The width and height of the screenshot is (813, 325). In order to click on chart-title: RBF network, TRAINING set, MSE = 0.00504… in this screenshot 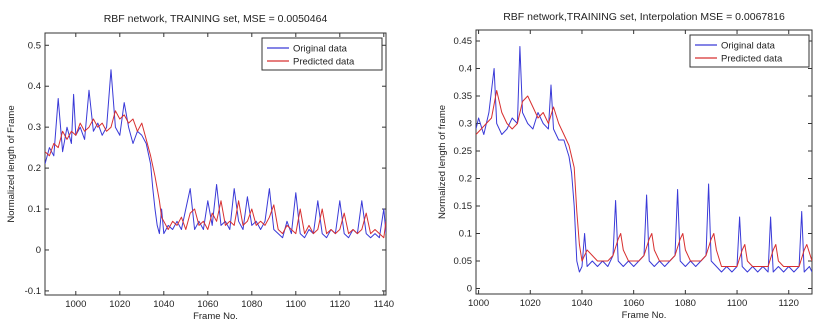, I will do `click(216, 19)`.